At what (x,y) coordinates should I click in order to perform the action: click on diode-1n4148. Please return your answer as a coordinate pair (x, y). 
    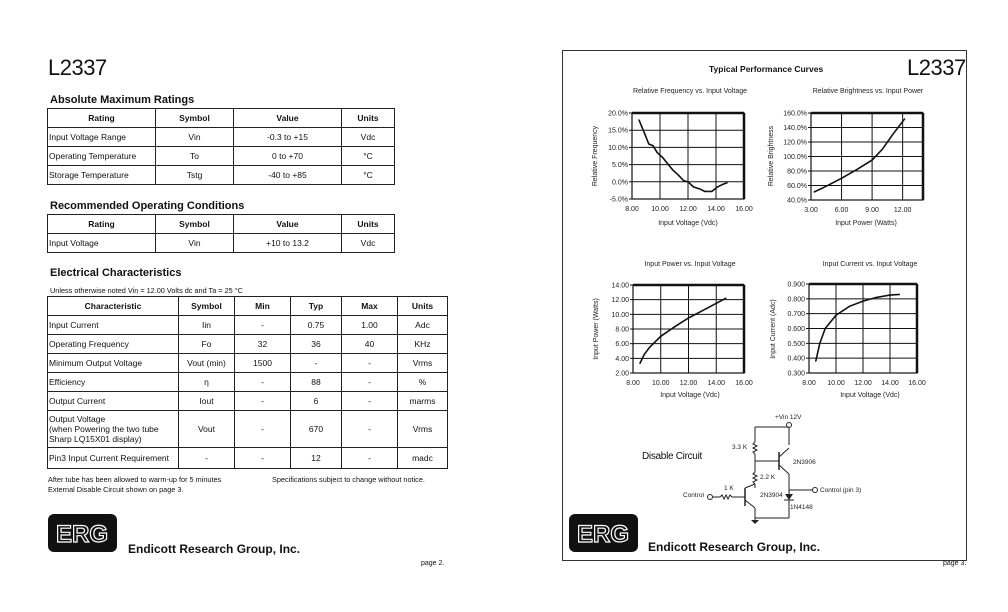
    Looking at the image, I should click on (789, 497).